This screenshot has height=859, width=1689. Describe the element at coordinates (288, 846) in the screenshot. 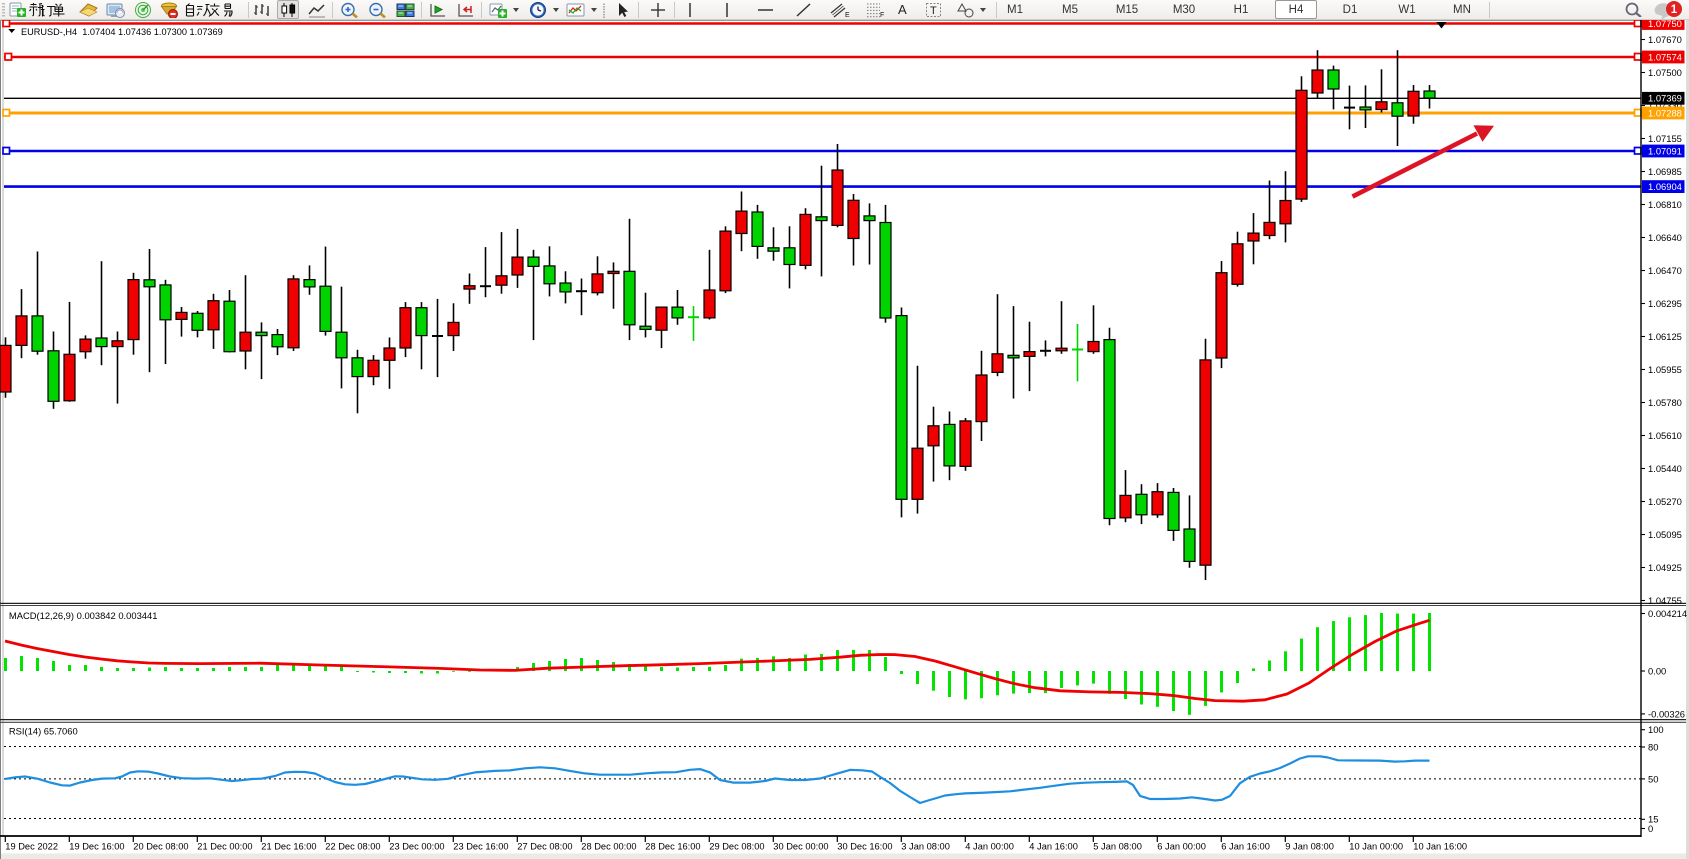

I see `svg-text: 21 Dec 16:00` at that location.